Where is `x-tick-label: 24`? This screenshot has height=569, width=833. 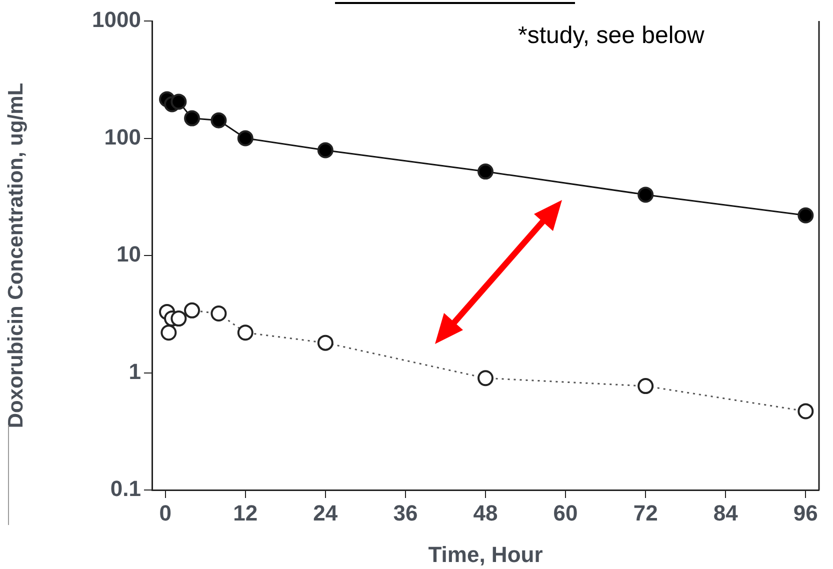
x-tick-label: 24 is located at coordinates (325, 513).